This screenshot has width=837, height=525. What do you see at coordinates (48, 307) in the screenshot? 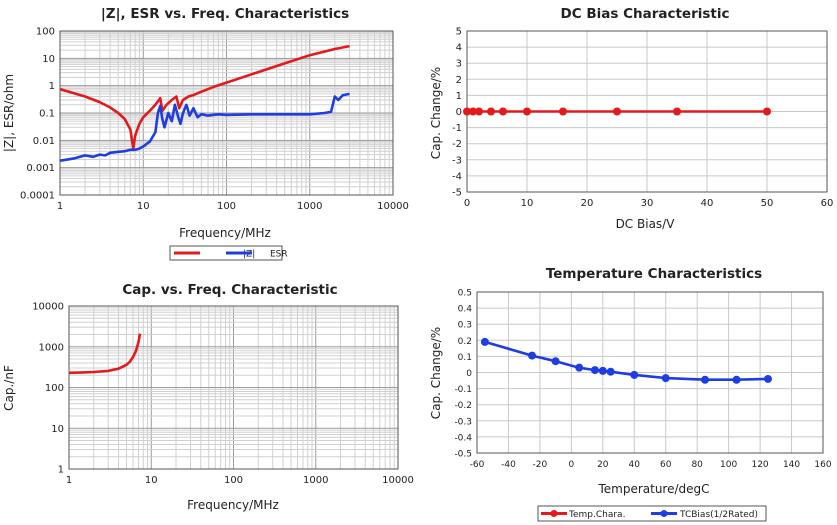
I see `y-tick-label: 10000` at bounding box center [48, 307].